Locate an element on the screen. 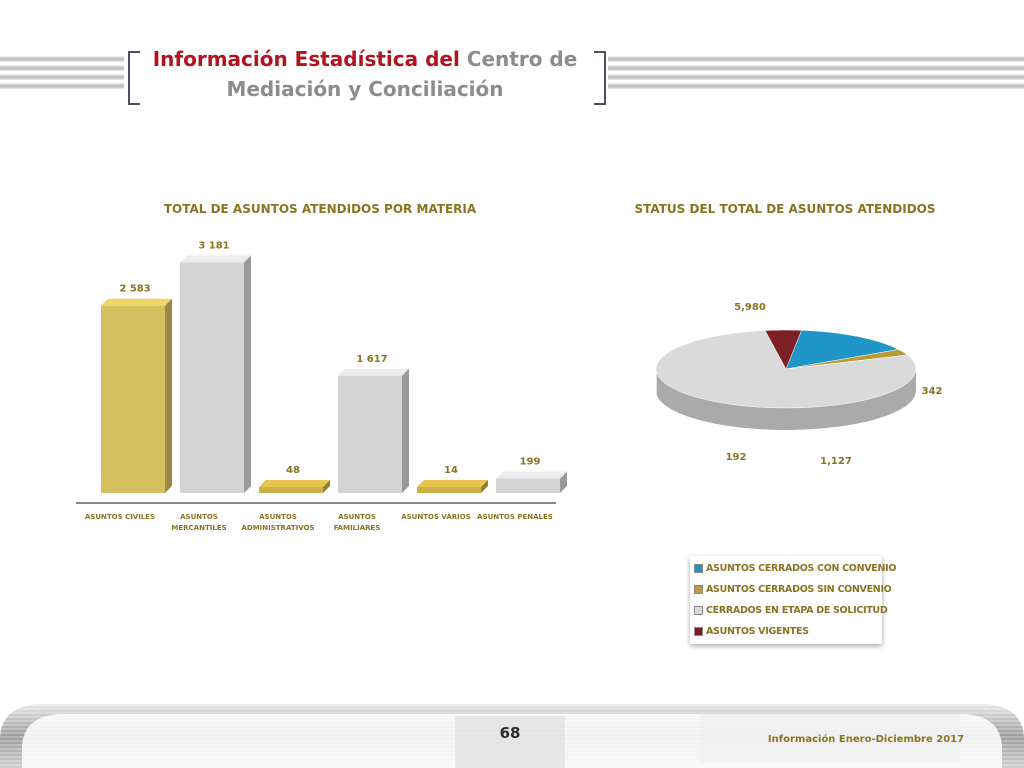 The height and width of the screenshot is (768, 1024). header-stripes-right is located at coordinates (816, 77).